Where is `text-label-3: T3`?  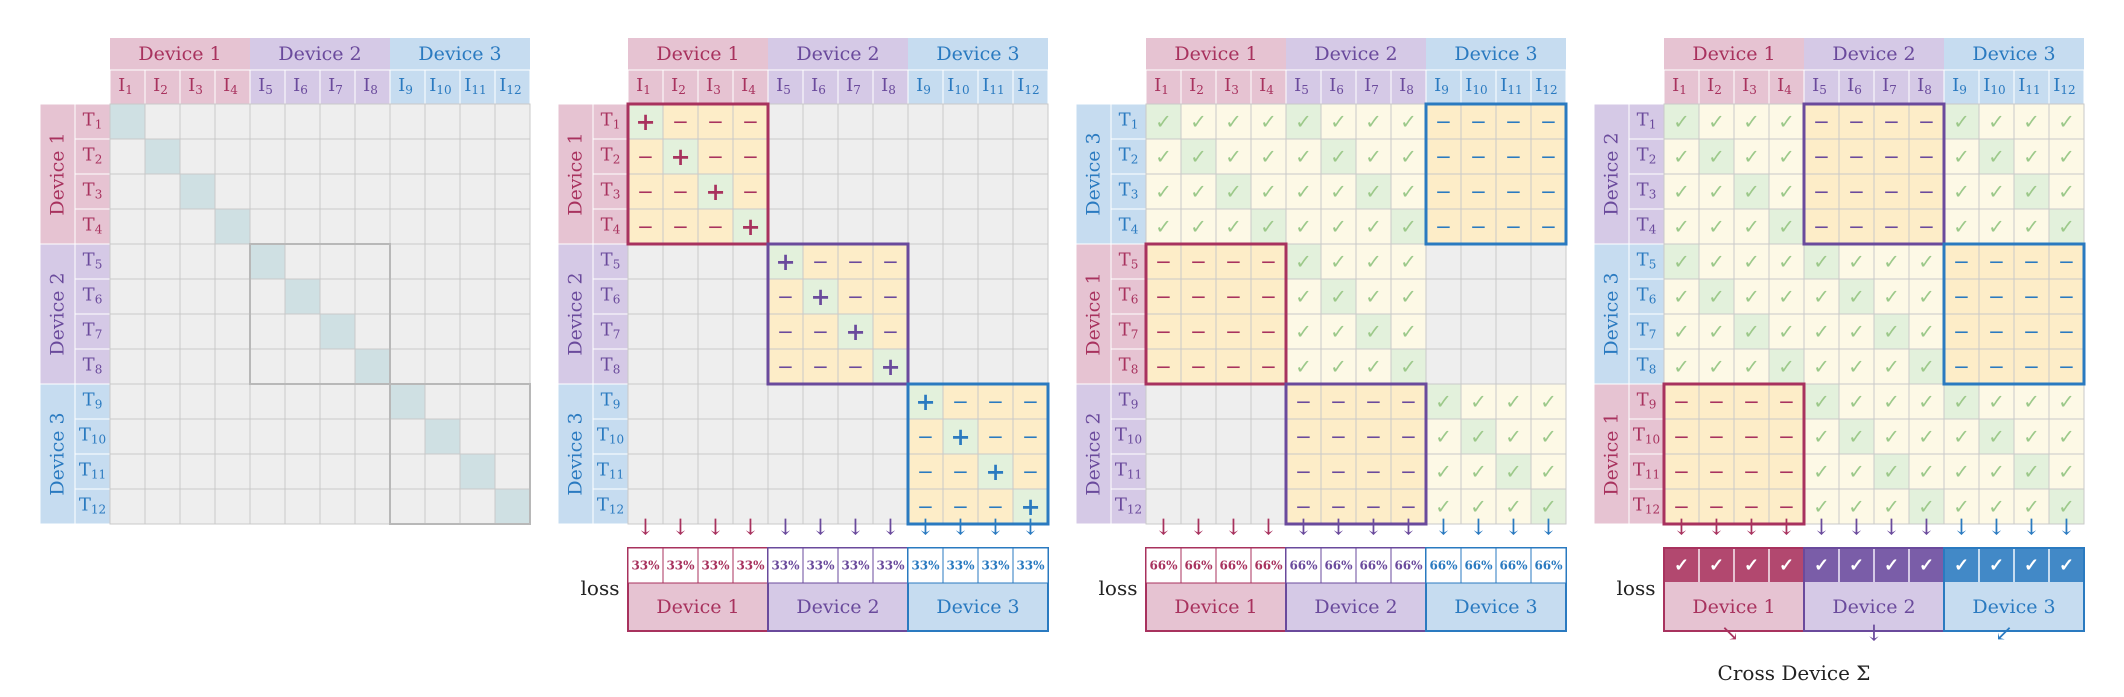
text-label-3: T3 is located at coordinates (93, 190).